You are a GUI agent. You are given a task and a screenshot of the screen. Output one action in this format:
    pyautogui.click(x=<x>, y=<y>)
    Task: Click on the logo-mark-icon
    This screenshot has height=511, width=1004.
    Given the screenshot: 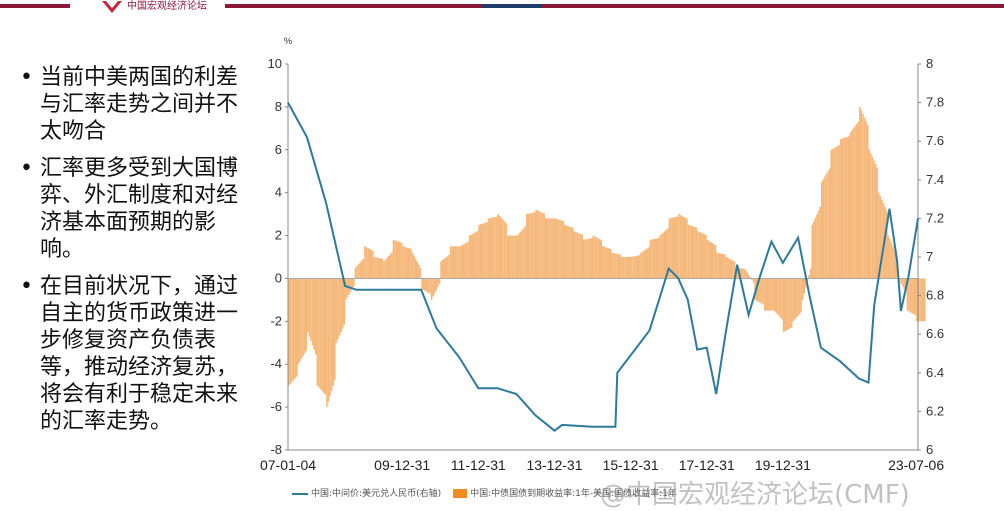 What is the action you would take?
    pyautogui.click(x=112, y=7)
    